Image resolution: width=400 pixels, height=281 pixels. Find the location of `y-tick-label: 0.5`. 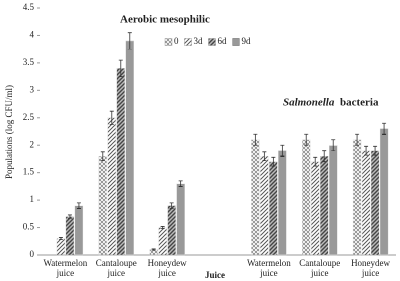

y-tick-label: 0.5 is located at coordinates (29, 227).